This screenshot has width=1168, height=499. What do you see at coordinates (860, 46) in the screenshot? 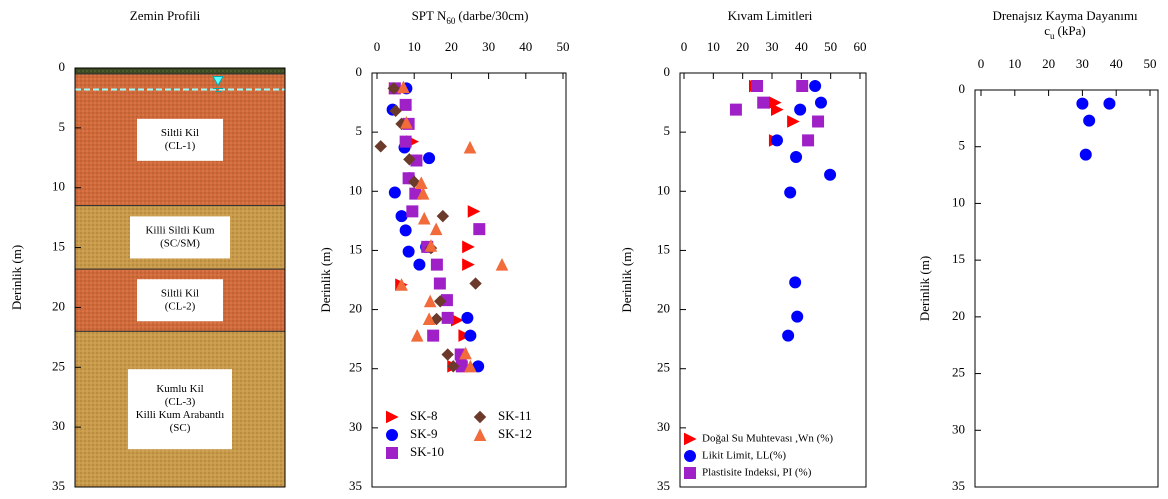
I see `x-tick-label: 60` at bounding box center [860, 46].